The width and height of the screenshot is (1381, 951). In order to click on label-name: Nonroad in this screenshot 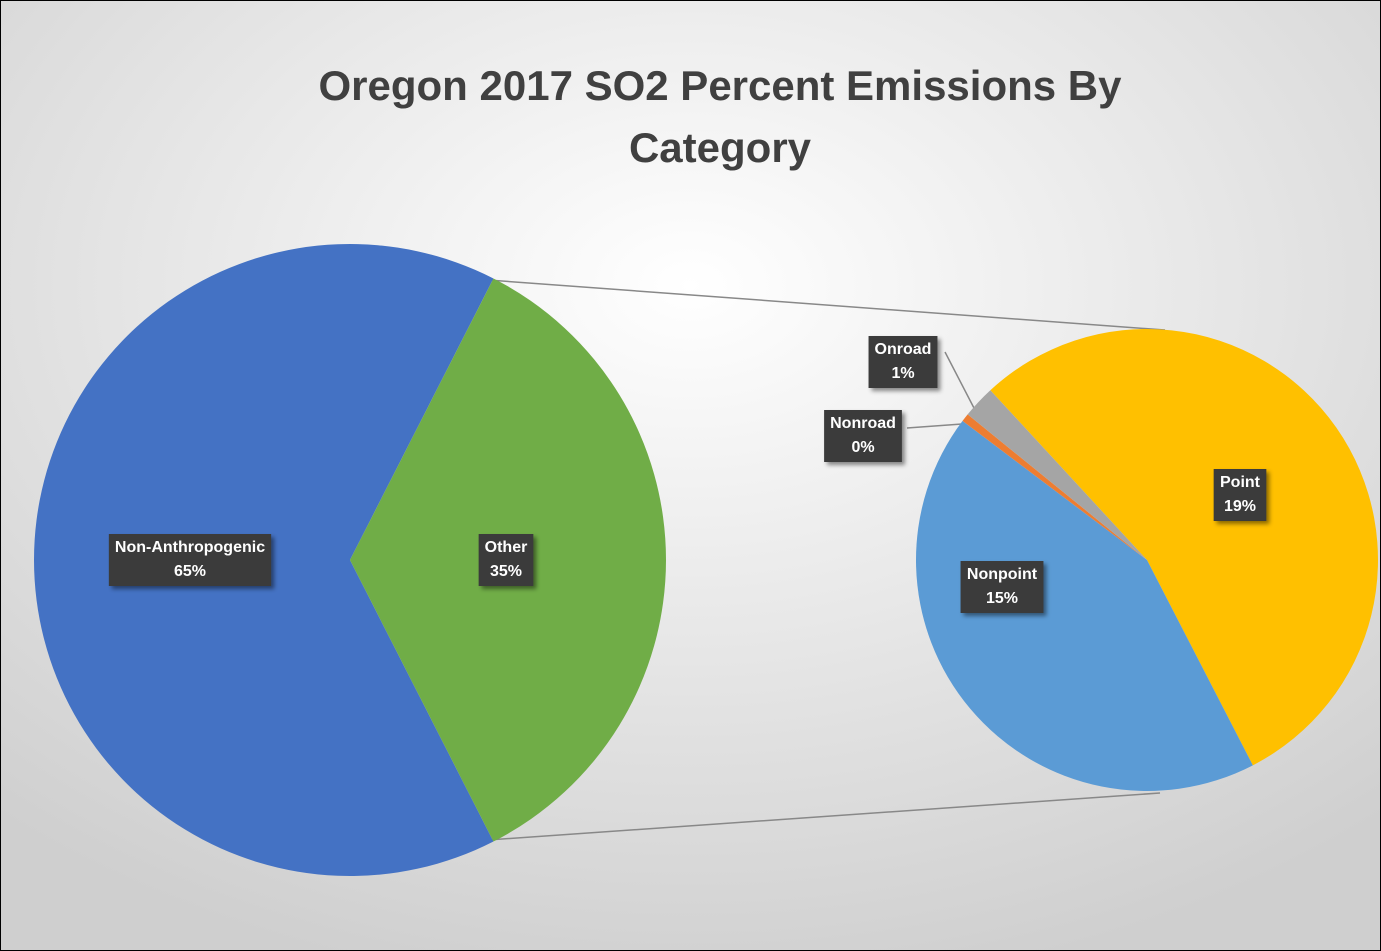, I will do `click(863, 423)`.